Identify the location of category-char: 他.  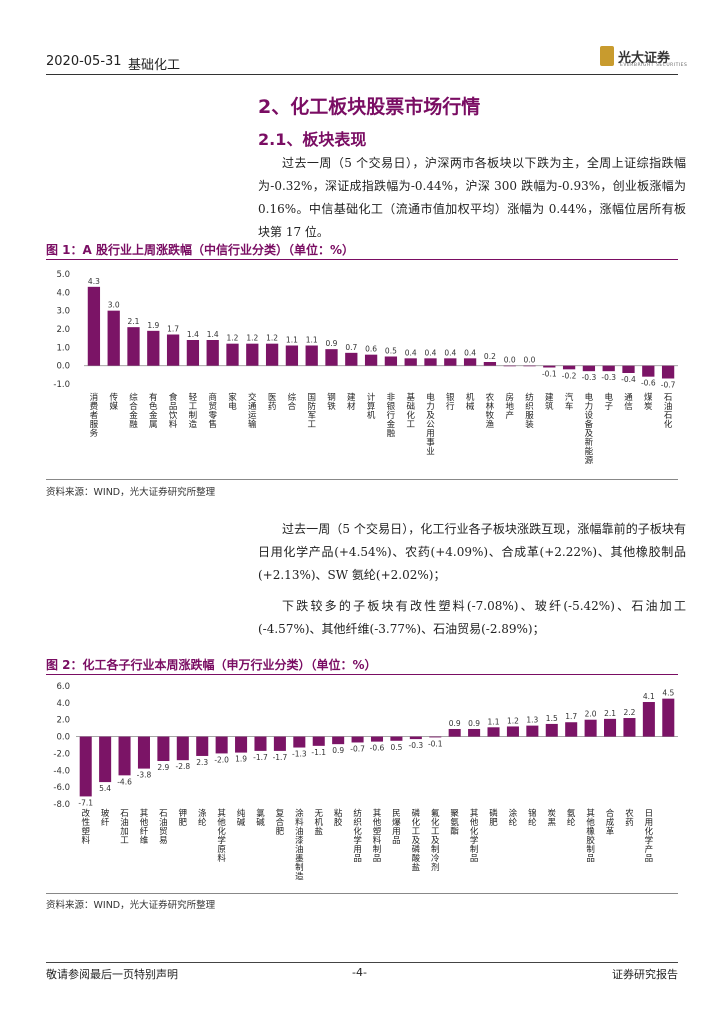
(144, 822).